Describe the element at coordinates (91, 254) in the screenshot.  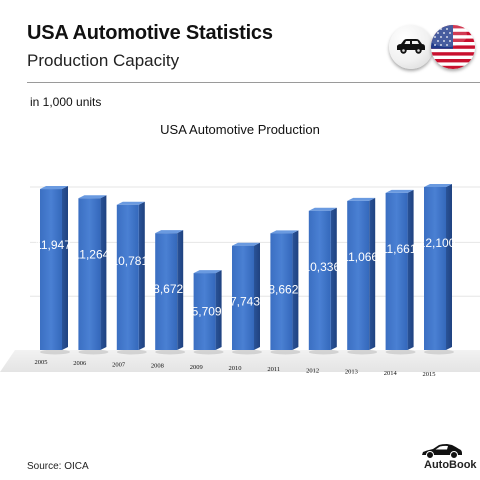
I see `bar-value-label: 11,264` at that location.